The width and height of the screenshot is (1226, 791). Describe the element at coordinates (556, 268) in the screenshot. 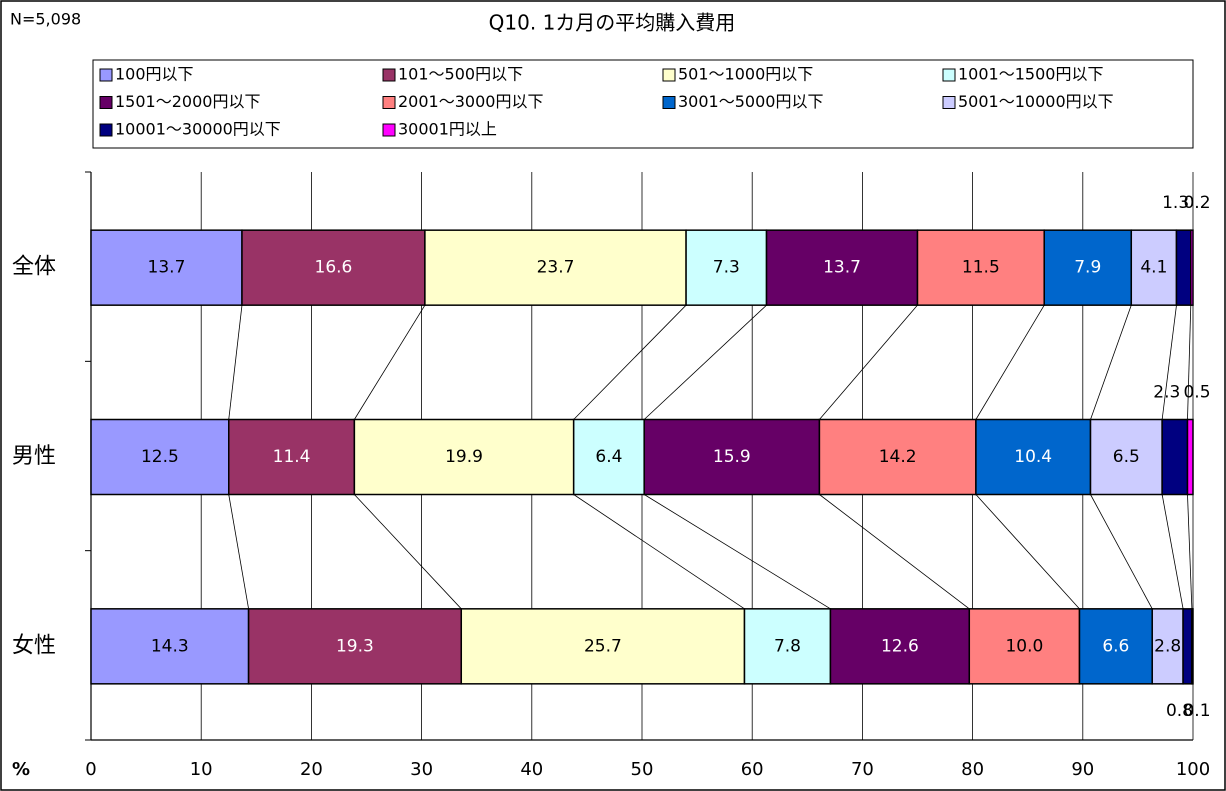

I see `data-label: 23.7` at that location.